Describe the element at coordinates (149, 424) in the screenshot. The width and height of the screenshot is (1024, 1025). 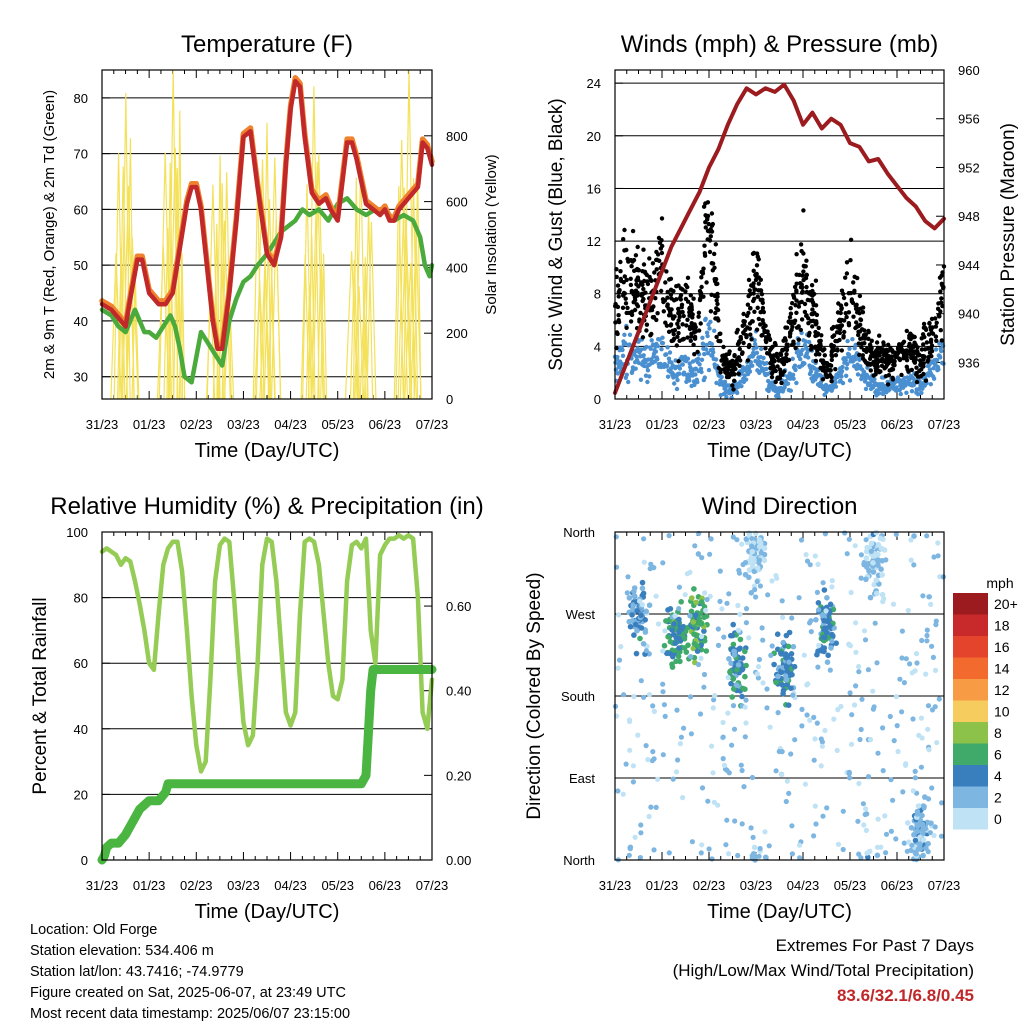
I see `temp-xtick-label-1: 01/23` at that location.